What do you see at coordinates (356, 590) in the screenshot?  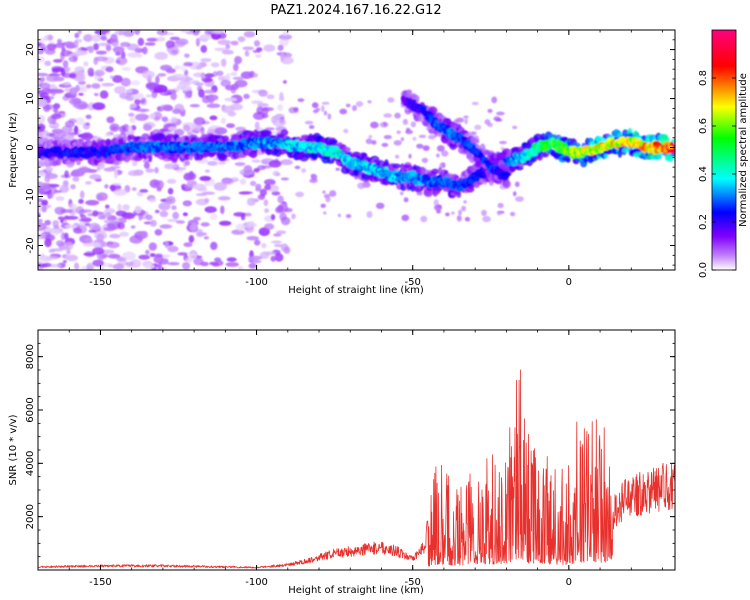 I see `snr-x-label: Height of straight line (km)` at bounding box center [356, 590].